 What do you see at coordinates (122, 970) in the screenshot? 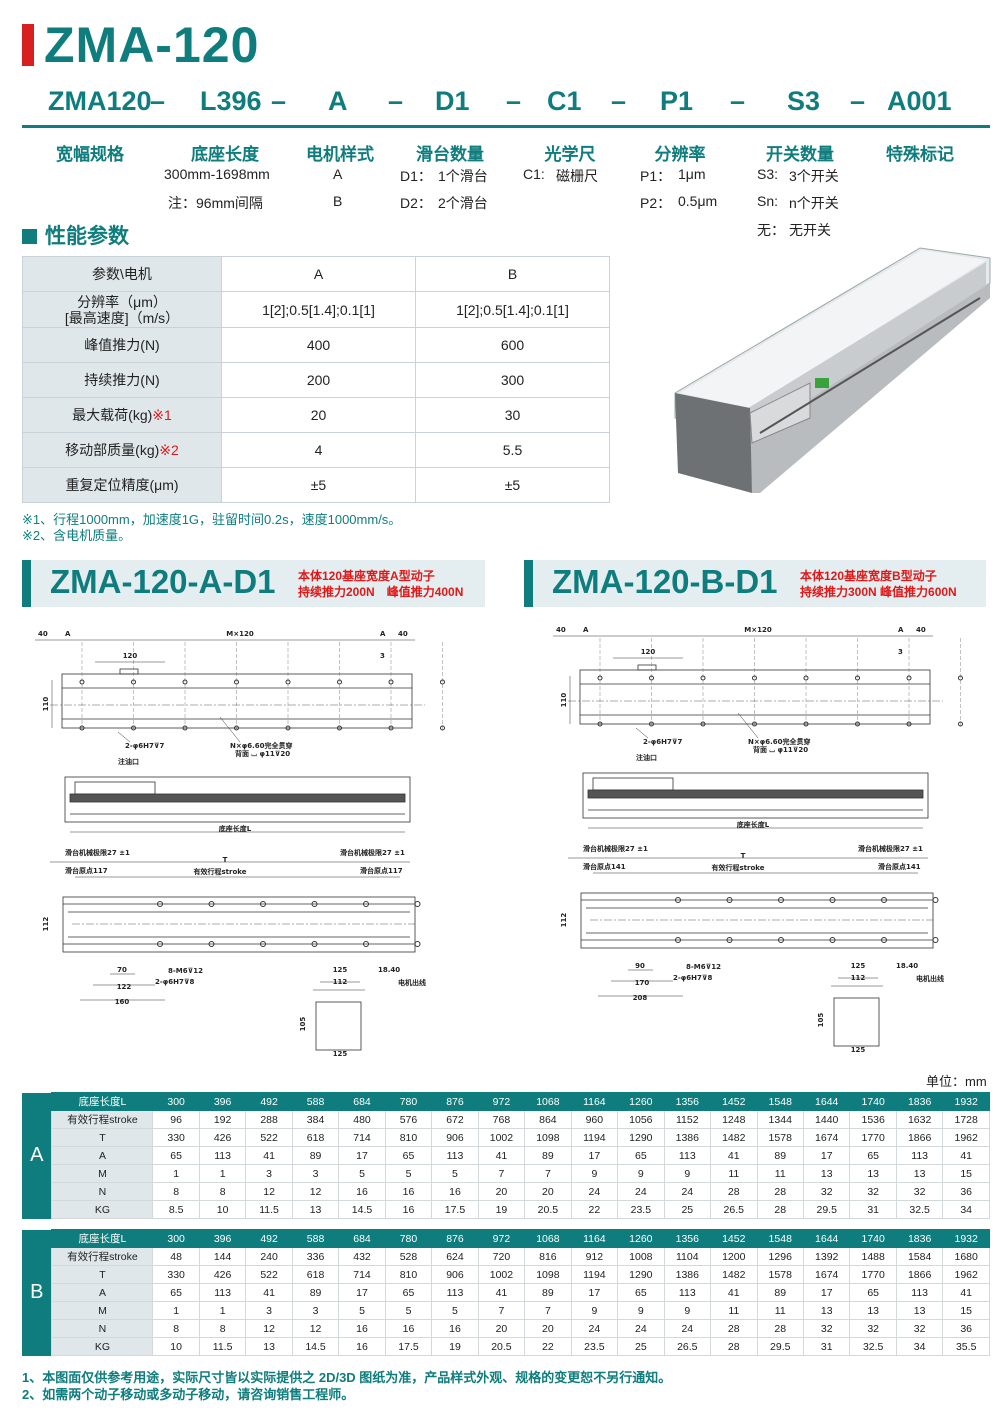
I see `dimension-label: 70` at bounding box center [122, 970].